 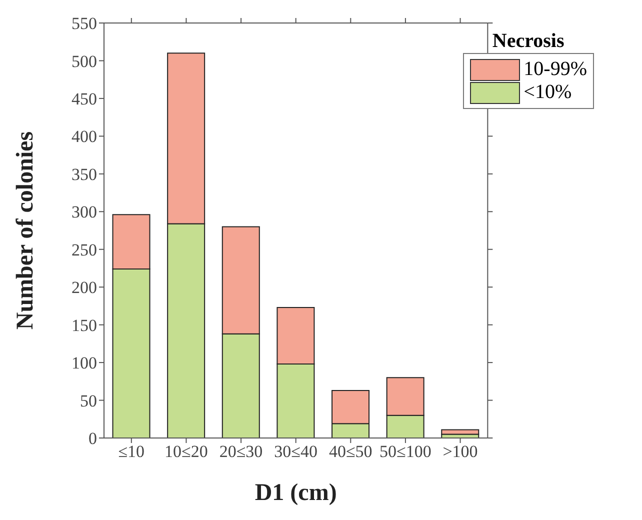 What do you see at coordinates (460, 452) in the screenshot?
I see `x-tick-label: >100` at bounding box center [460, 452].